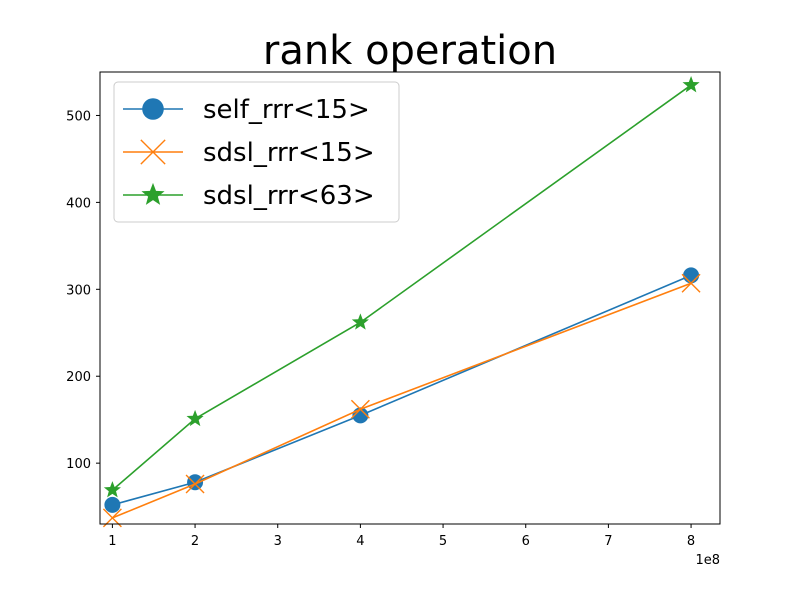 This screenshot has width=800, height=600. I want to click on legend-entry-3: sdsl_rrr<63>, so click(249, 196).